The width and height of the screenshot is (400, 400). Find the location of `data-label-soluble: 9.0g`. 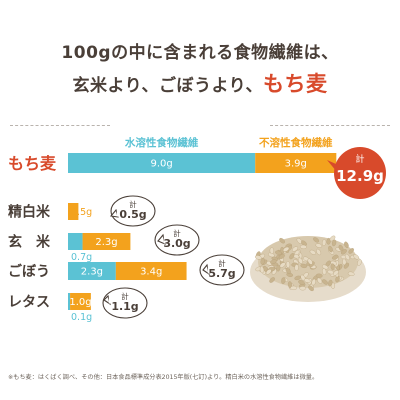

data-label-soluble: 9.0g is located at coordinates (161, 164).